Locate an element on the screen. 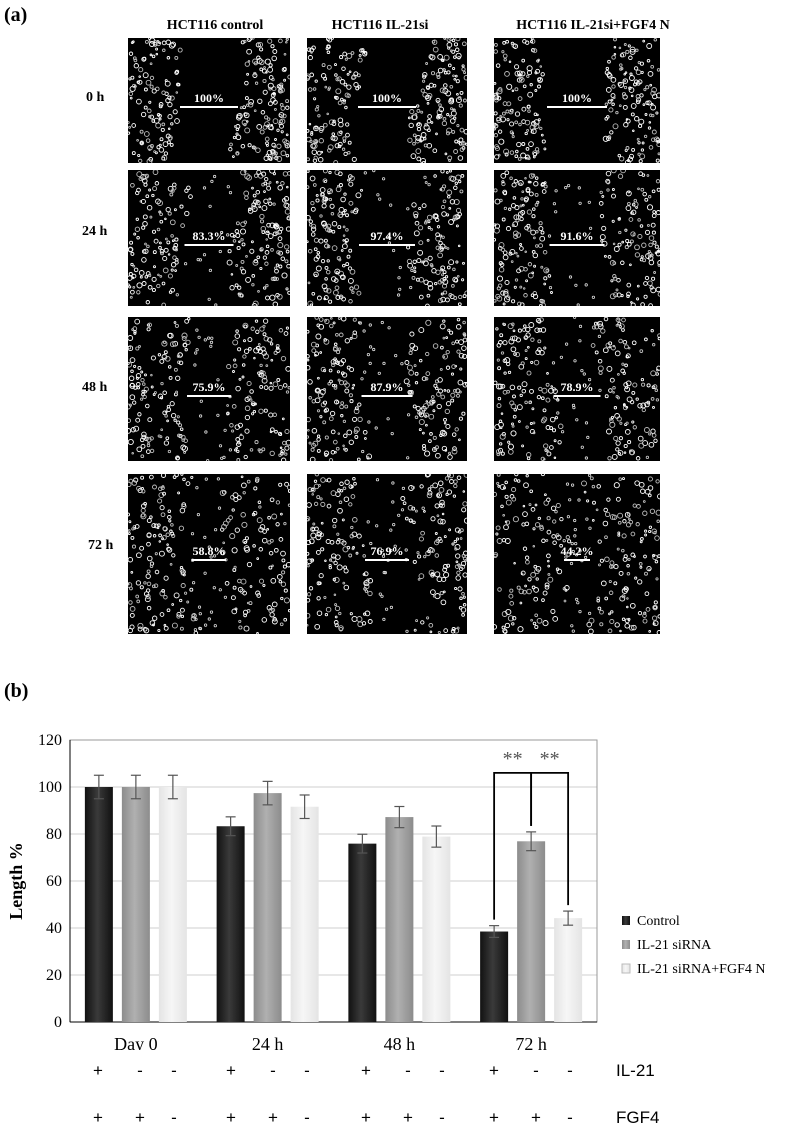  micrograph-0h-col1: 100% is located at coordinates (209, 100).